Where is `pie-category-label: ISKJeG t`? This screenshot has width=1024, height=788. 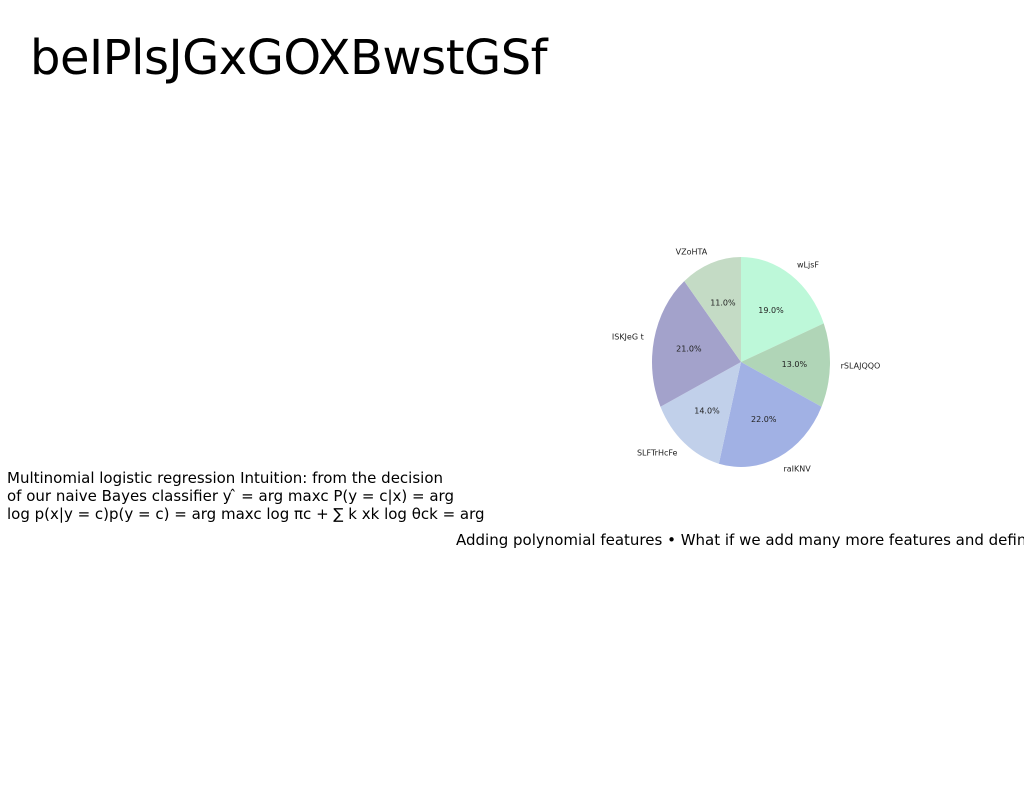
pie-category-label: ISKJeG t is located at coordinates (628, 336).